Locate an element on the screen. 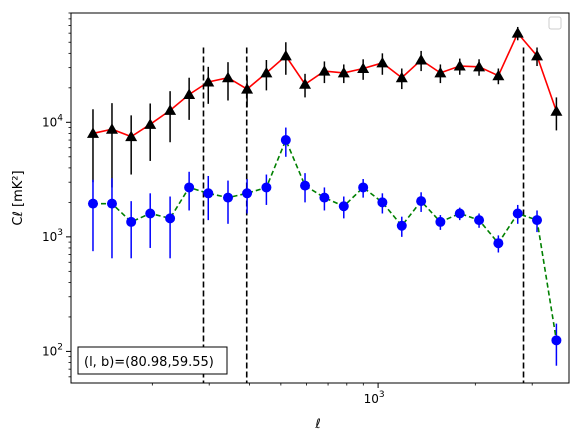 The image size is (580, 441). legend-box is located at coordinates (555, 23).